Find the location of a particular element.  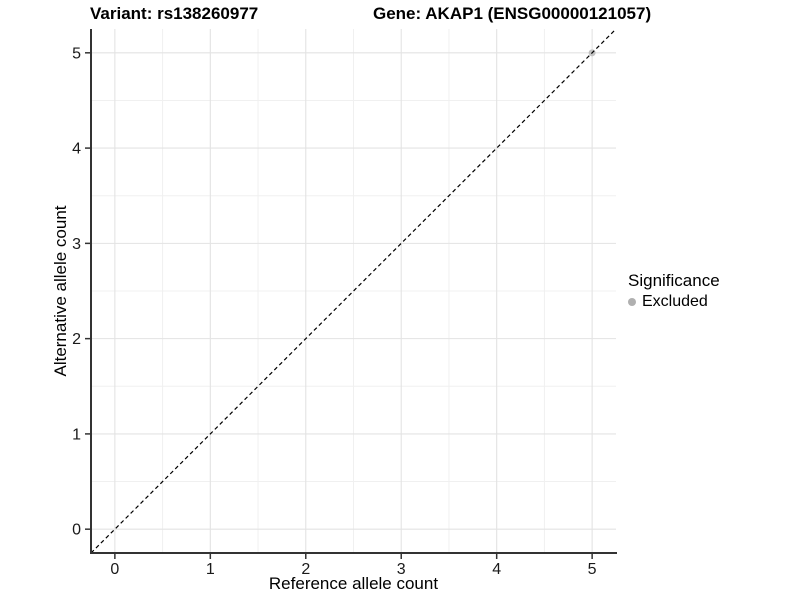

x-tick-label: 4 is located at coordinates (496, 569).